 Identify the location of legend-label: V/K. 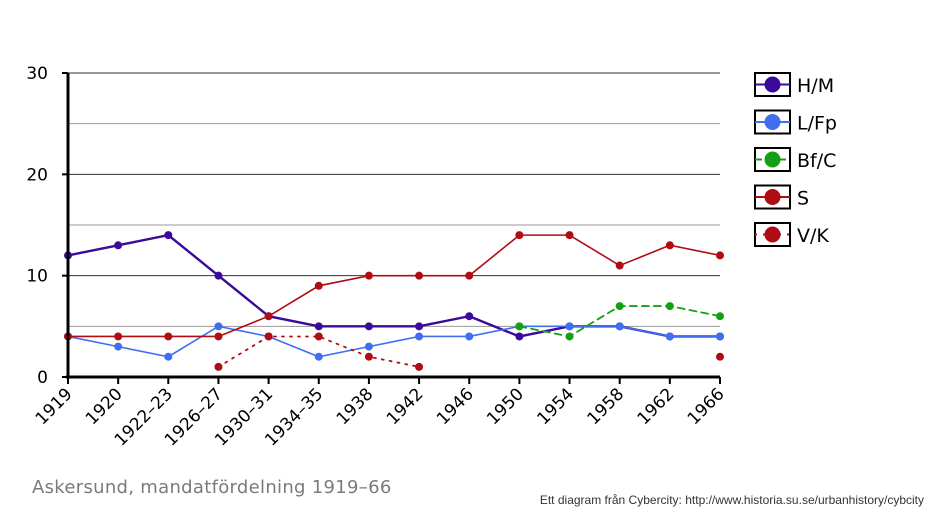
(813, 236).